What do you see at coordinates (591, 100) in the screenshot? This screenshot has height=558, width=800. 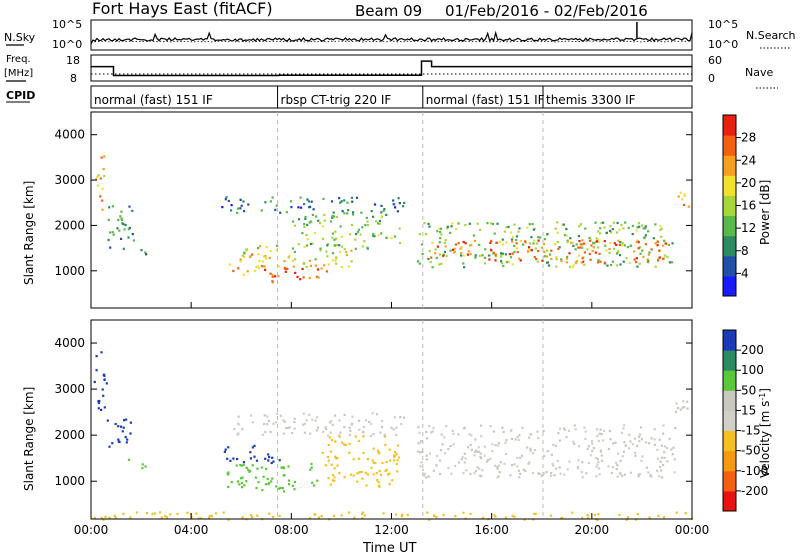 I see `cpid-segment-label: themis 3300 IF` at bounding box center [591, 100].